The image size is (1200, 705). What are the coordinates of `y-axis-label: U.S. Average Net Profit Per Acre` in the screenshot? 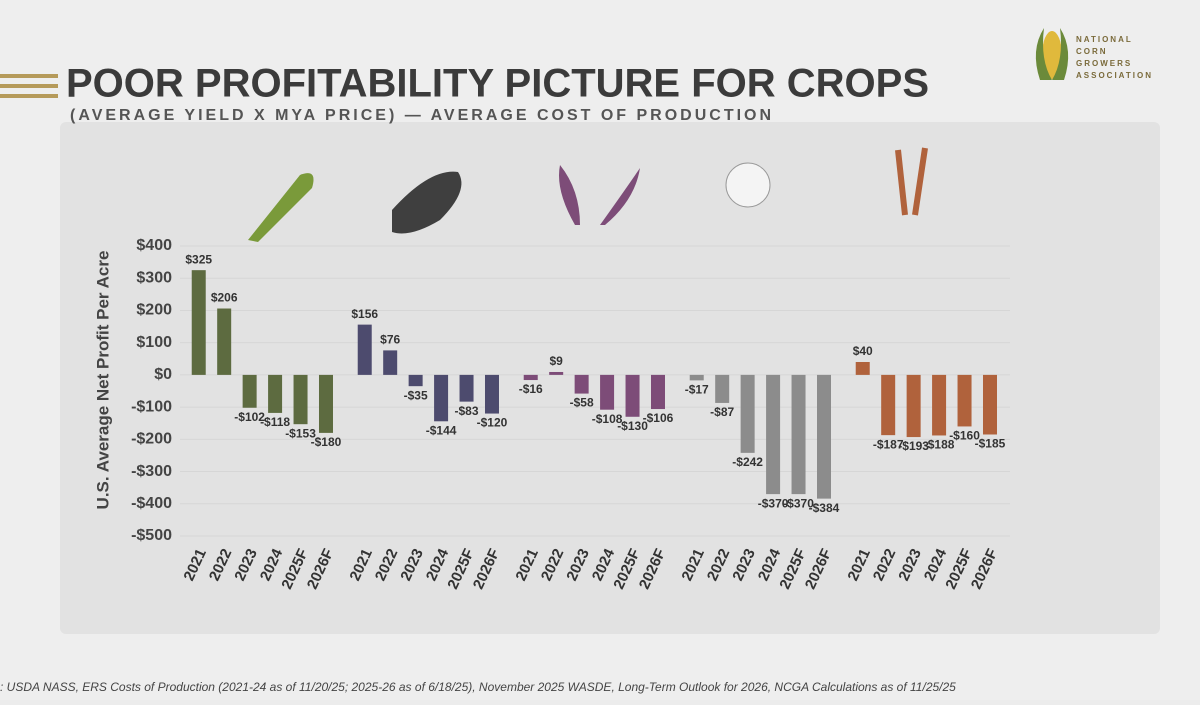 It's located at (102, 380).